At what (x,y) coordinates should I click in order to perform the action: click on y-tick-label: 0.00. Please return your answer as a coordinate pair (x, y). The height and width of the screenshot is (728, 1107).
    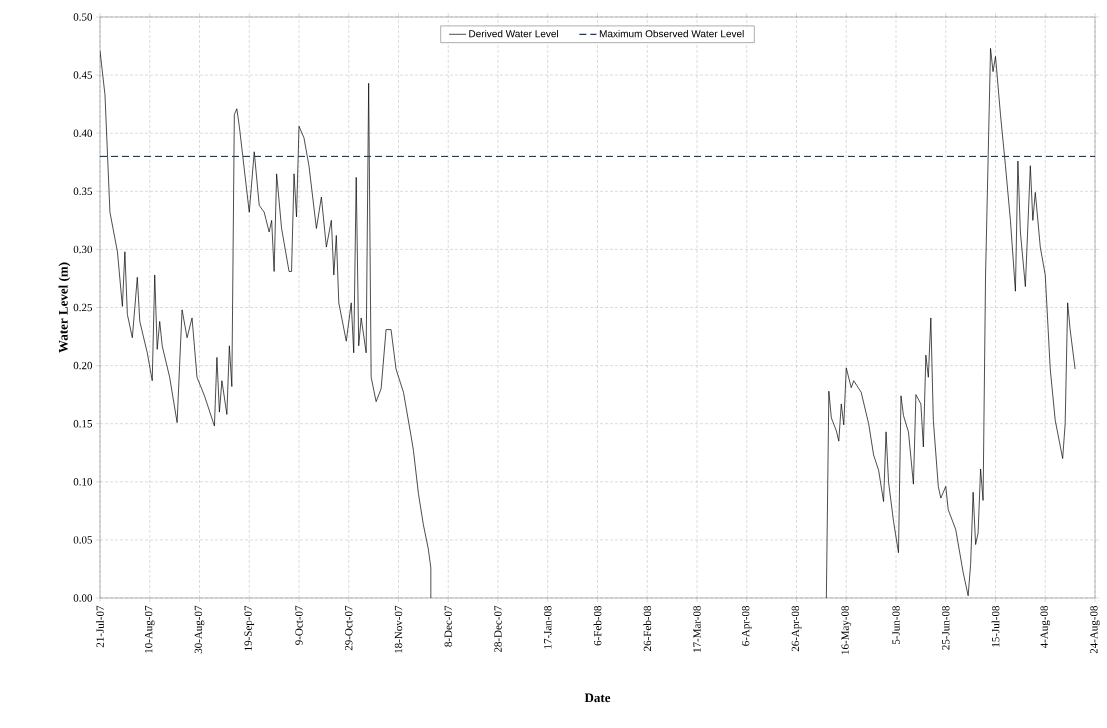
    Looking at the image, I should click on (83, 598).